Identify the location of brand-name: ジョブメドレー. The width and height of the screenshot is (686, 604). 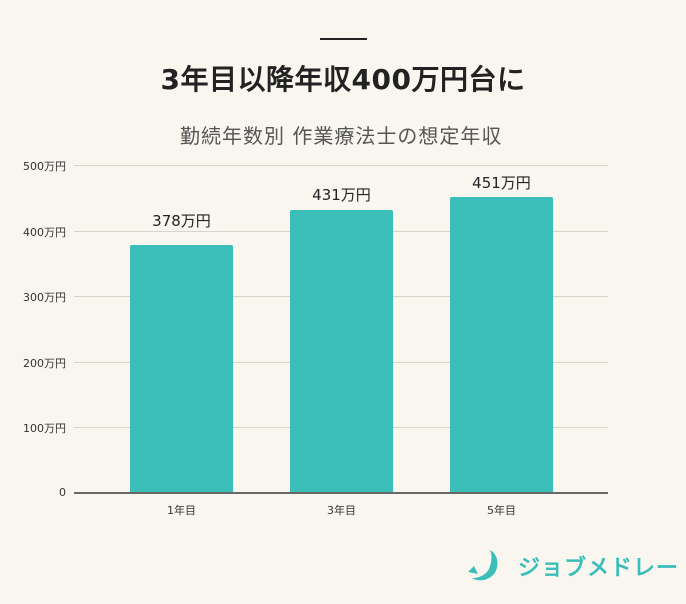
(599, 568).